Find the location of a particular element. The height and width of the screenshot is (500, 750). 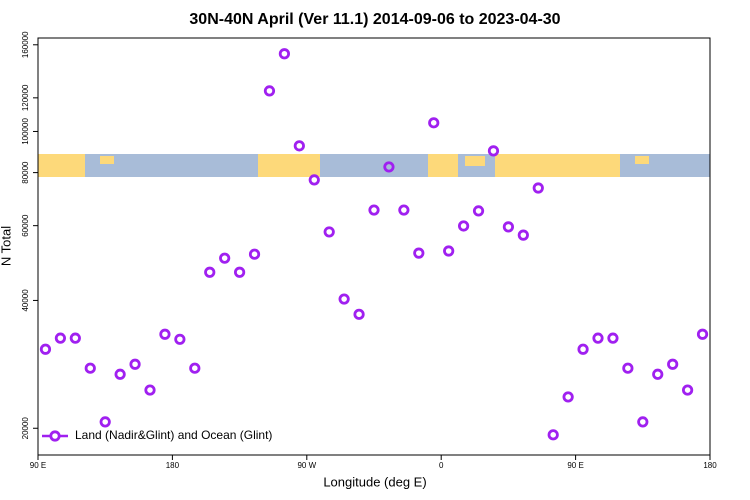

y-tick-label: 20000 is located at coordinates (25, 428).